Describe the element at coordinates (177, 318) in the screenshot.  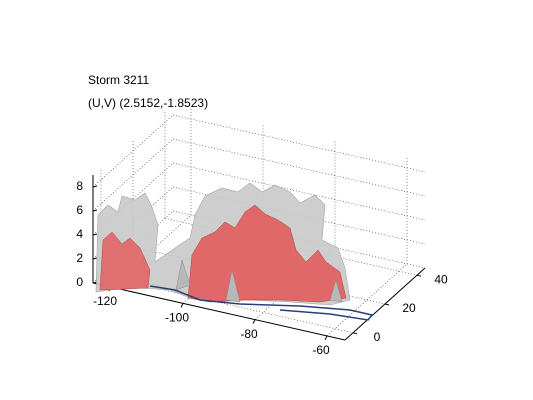
I see `x-tick-label: -100` at that location.